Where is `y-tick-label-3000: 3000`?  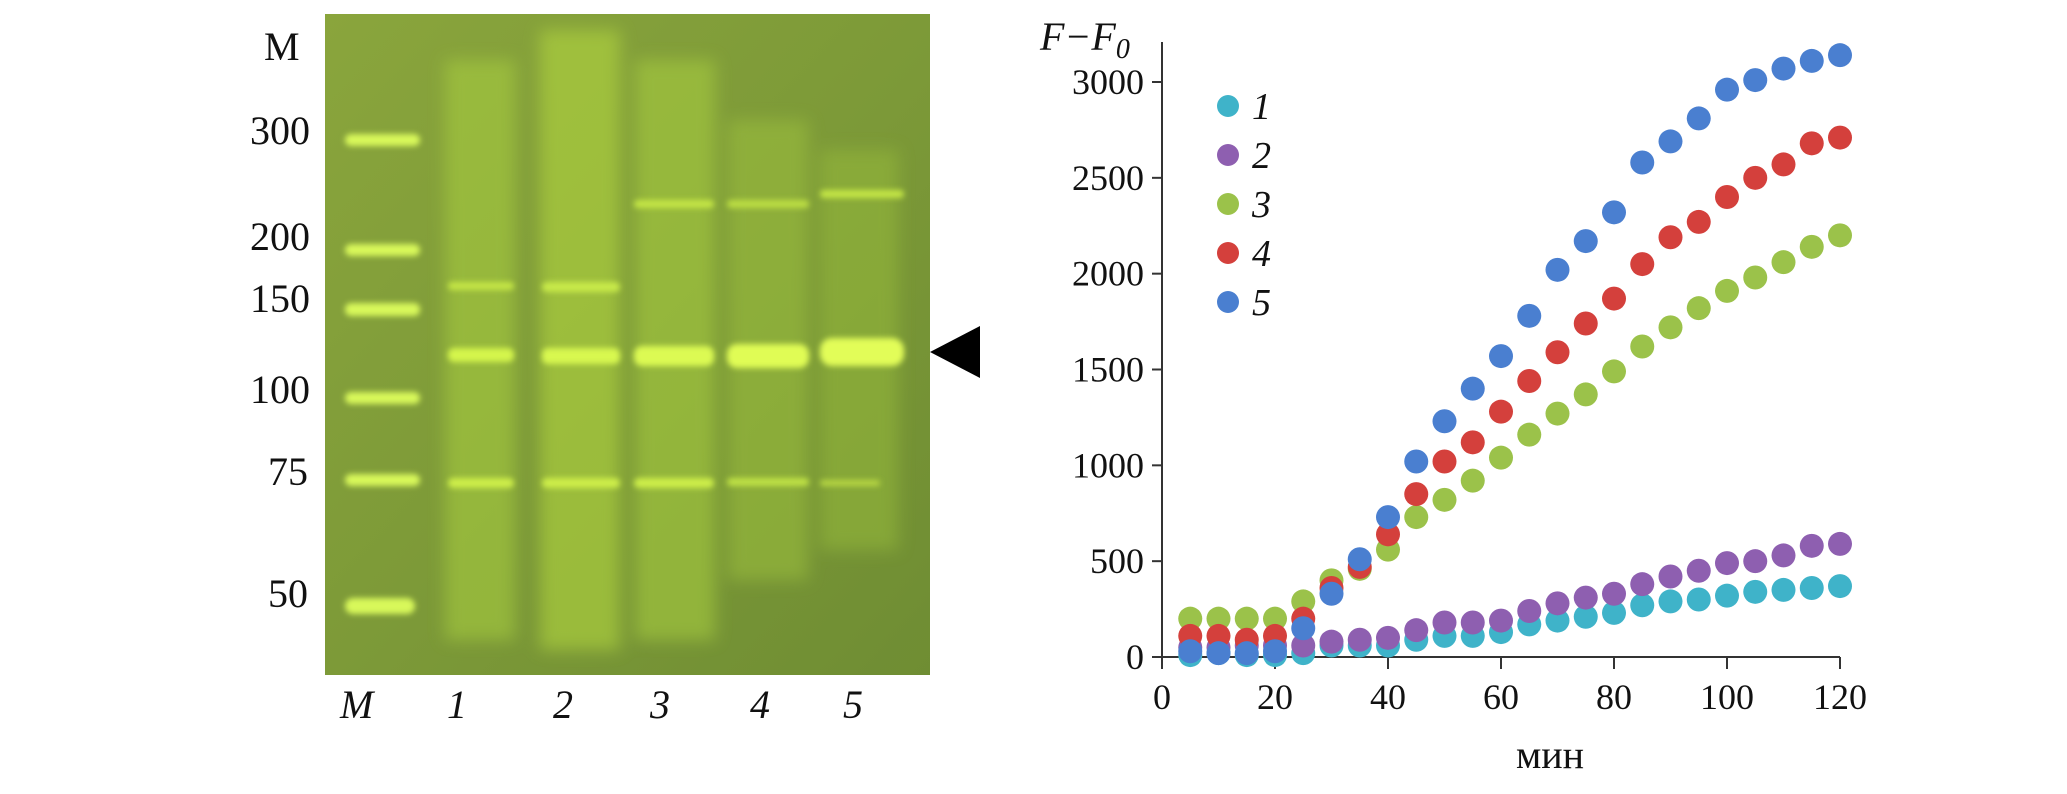
y-tick-label-3000: 3000 is located at coordinates (1108, 82).